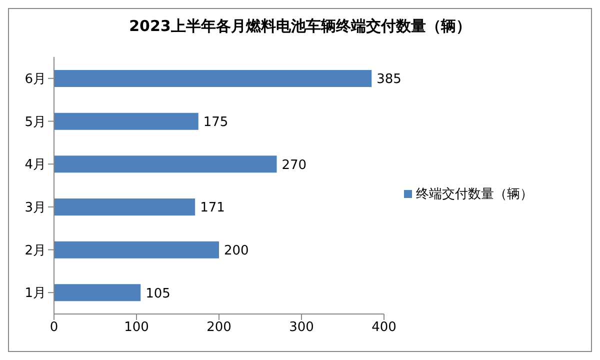 The height and width of the screenshot is (360, 600). I want to click on y-tick-label: 3月, so click(35, 208).